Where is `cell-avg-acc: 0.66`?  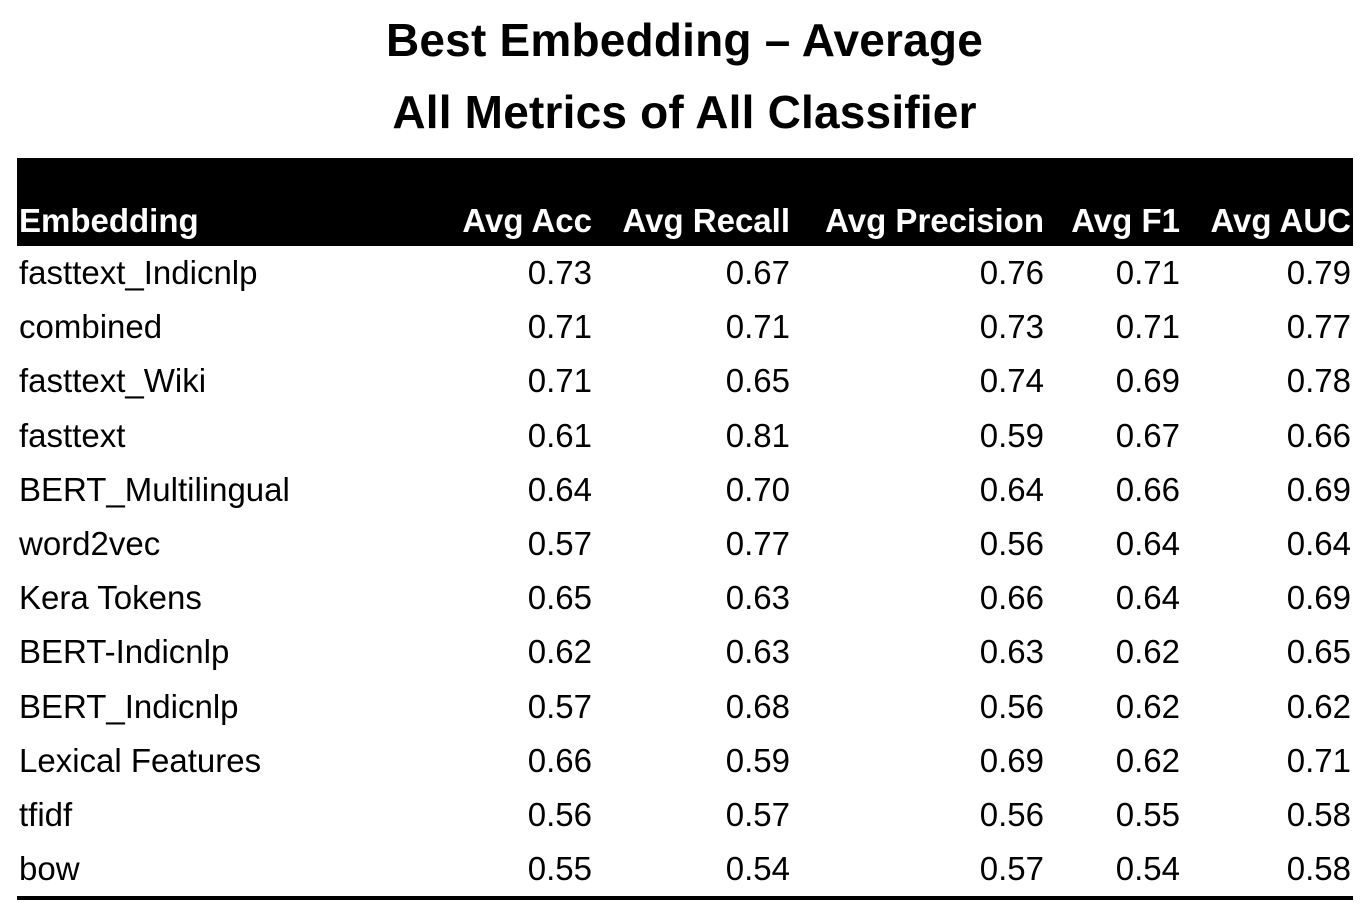 cell-avg-acc: 0.66 is located at coordinates (559, 760).